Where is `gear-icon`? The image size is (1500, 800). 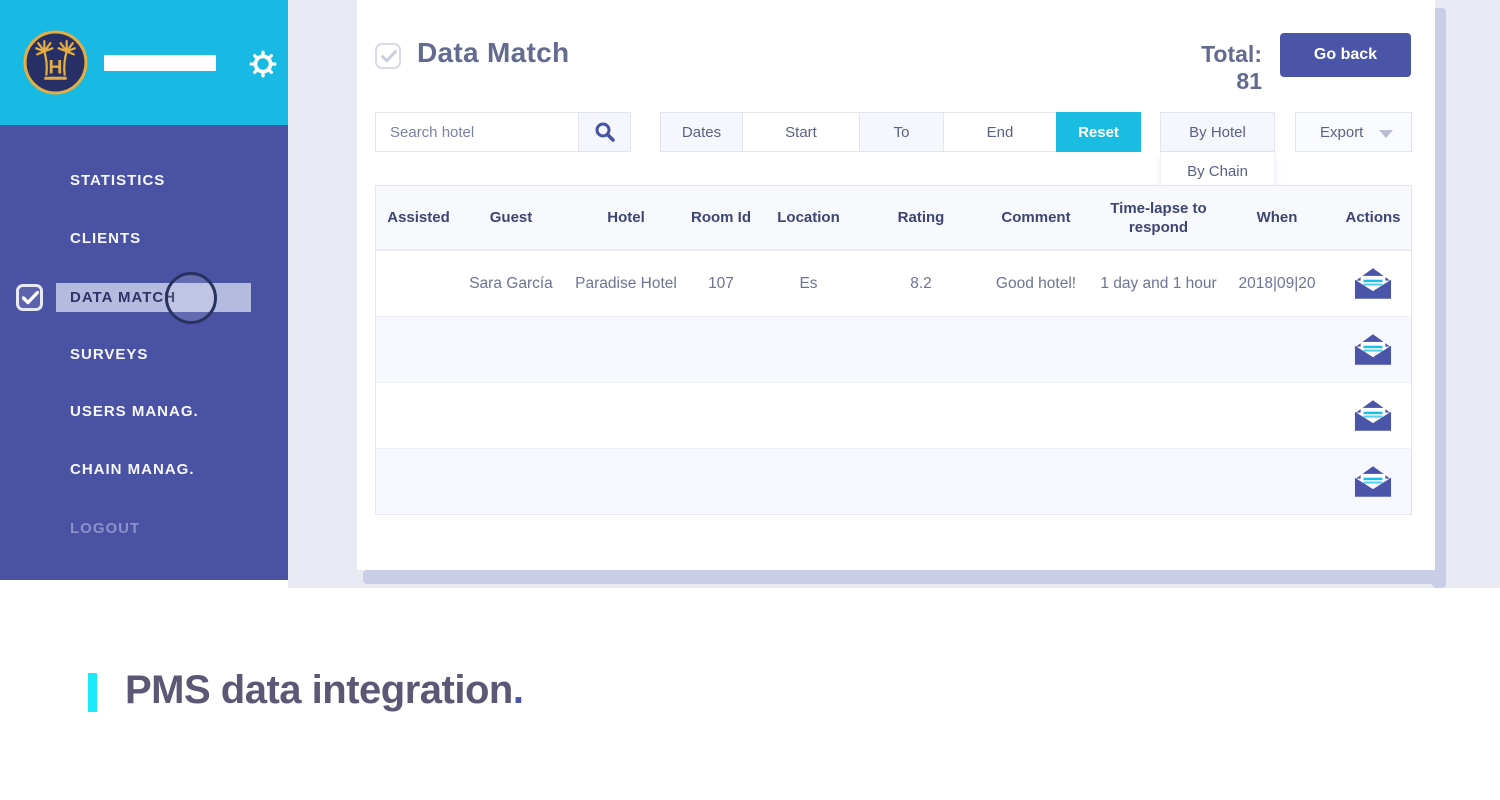
gear-icon is located at coordinates (263, 64).